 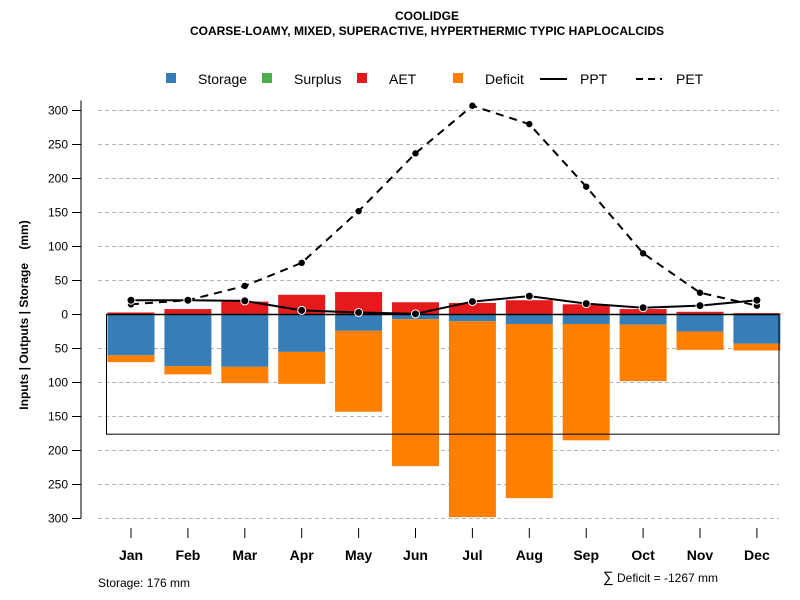 I want to click on month-label: May, so click(x=358, y=555).